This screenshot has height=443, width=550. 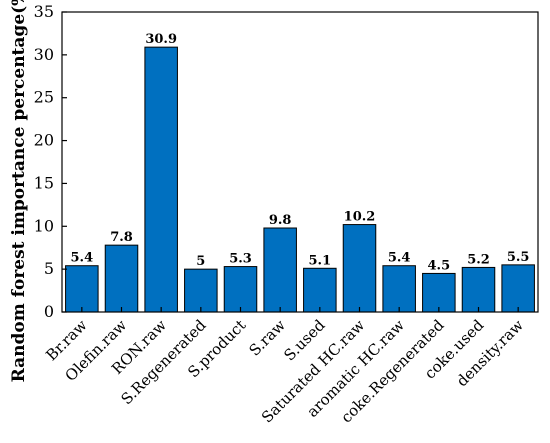 I want to click on y-tick-label: 10, so click(x=44, y=225).